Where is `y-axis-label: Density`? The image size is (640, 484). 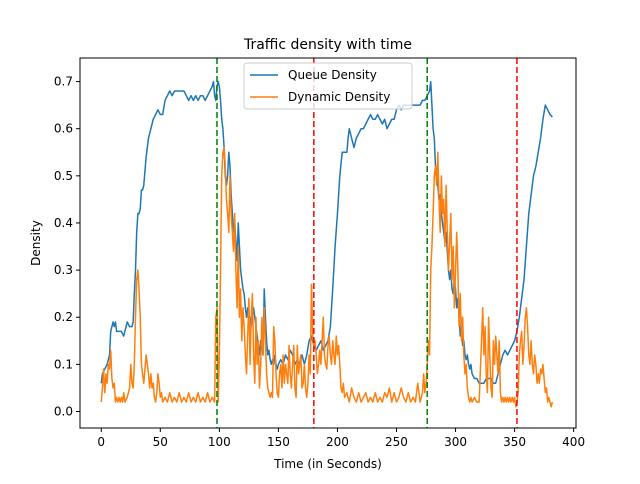
y-axis-label: Density is located at coordinates (36, 243).